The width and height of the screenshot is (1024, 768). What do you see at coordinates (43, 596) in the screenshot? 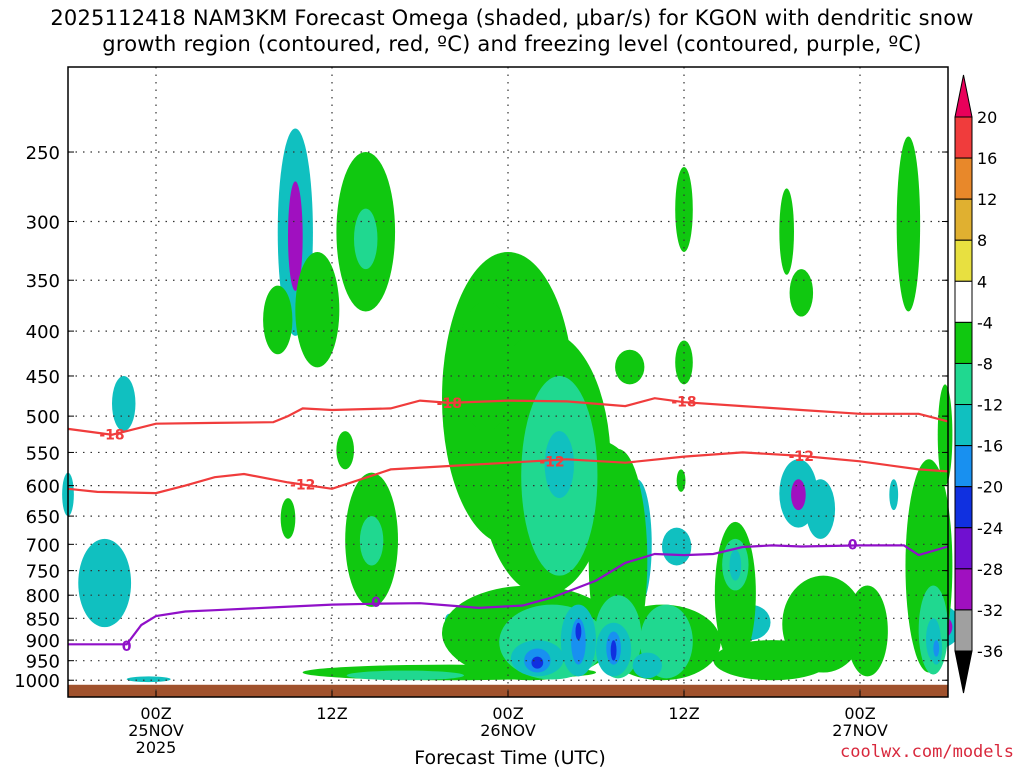
I see `y-tick-label: 800` at bounding box center [43, 596].